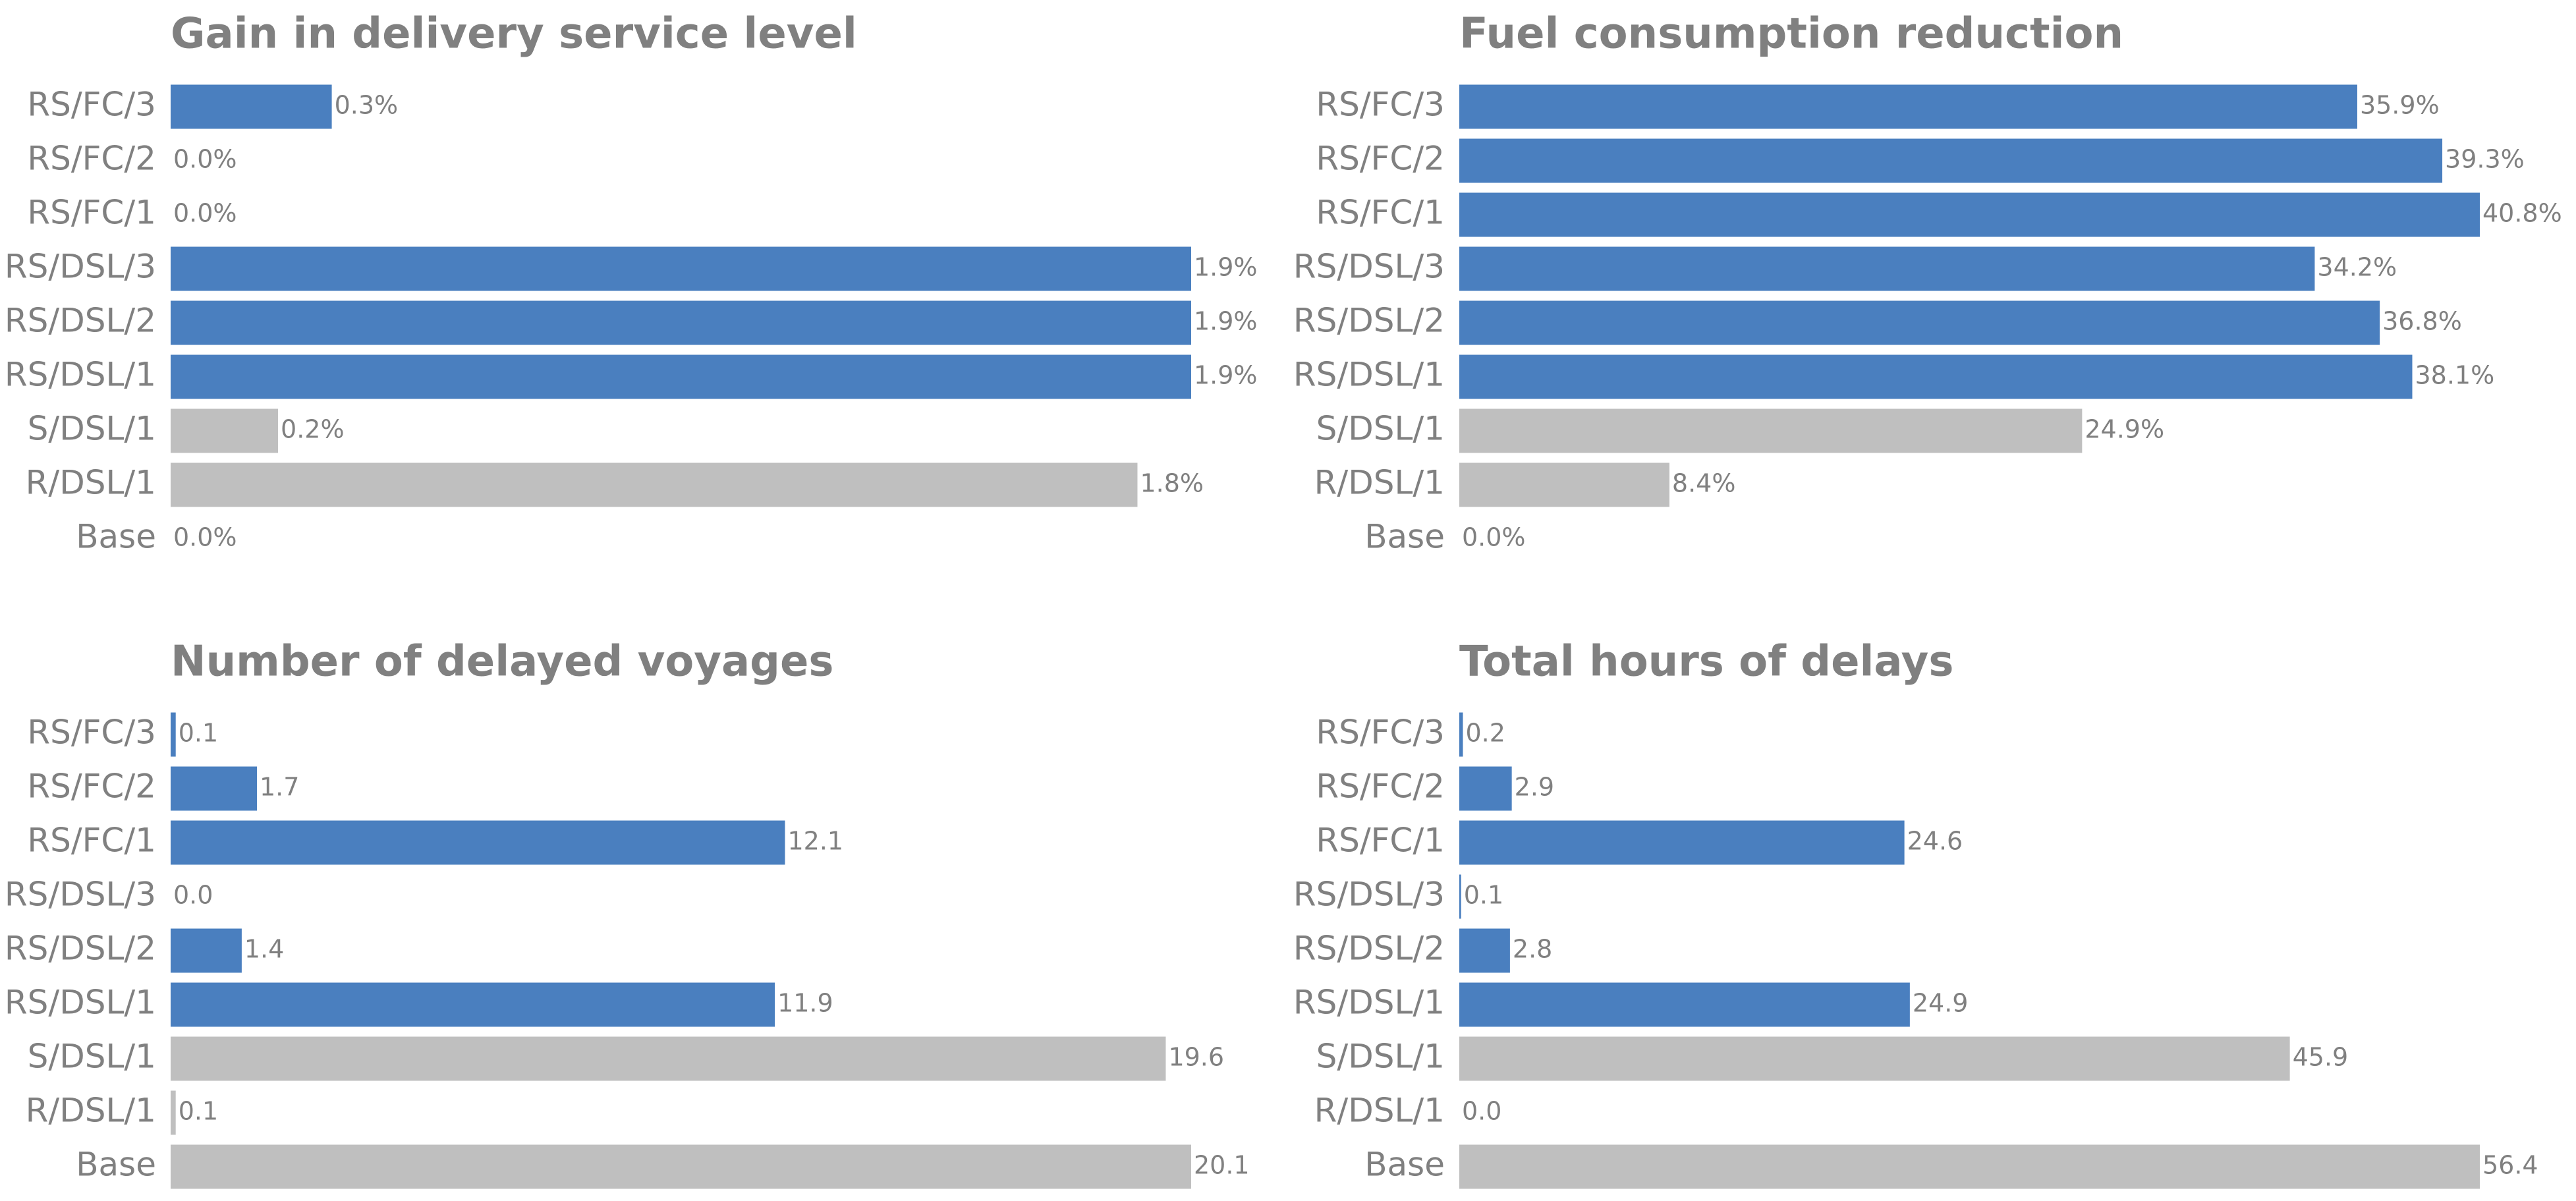 The height and width of the screenshot is (1201, 2576). I want to click on chart-title: Fuel consumption reduction, so click(1791, 34).